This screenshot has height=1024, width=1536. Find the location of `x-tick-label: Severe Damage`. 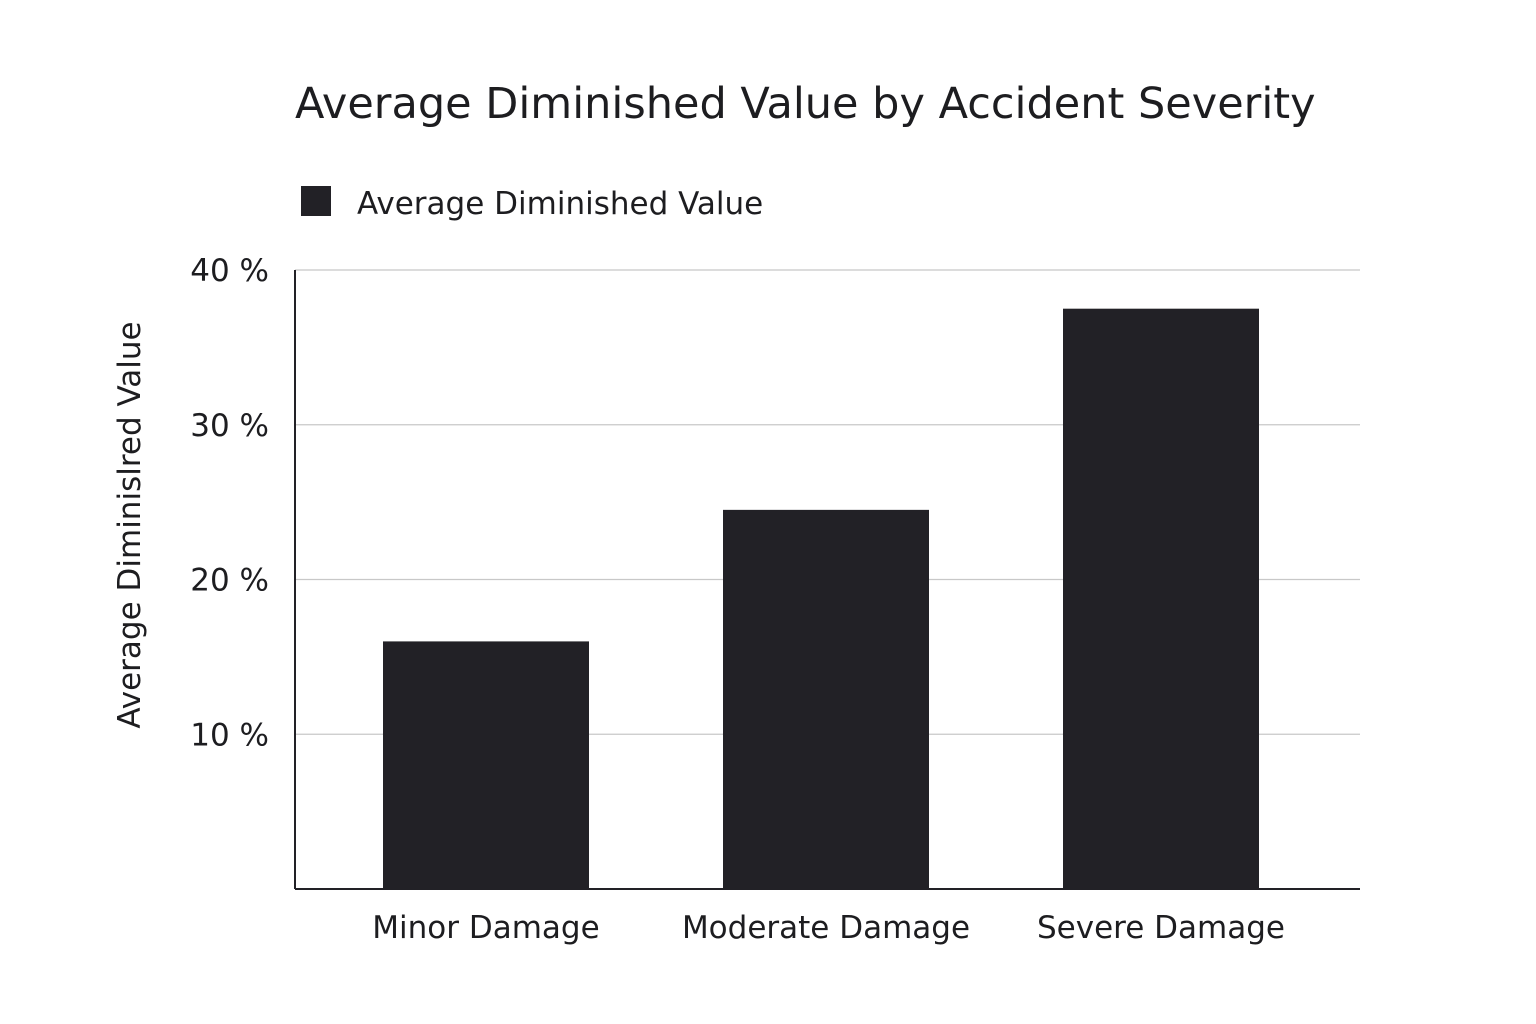

x-tick-label: Severe Damage is located at coordinates (1161, 928).